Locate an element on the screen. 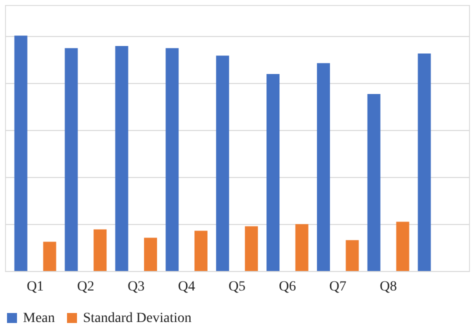  x-tick-label: Q2 is located at coordinates (85, 287).